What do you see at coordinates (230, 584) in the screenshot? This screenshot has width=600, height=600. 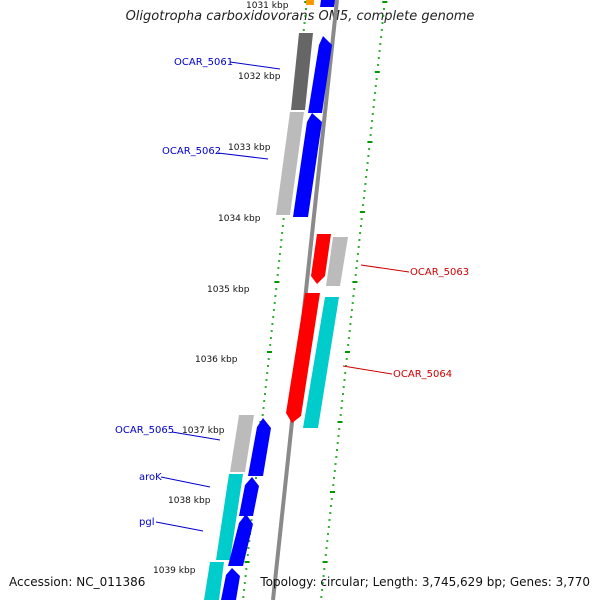 I see `gene-forward-bottom` at bounding box center [230, 584].